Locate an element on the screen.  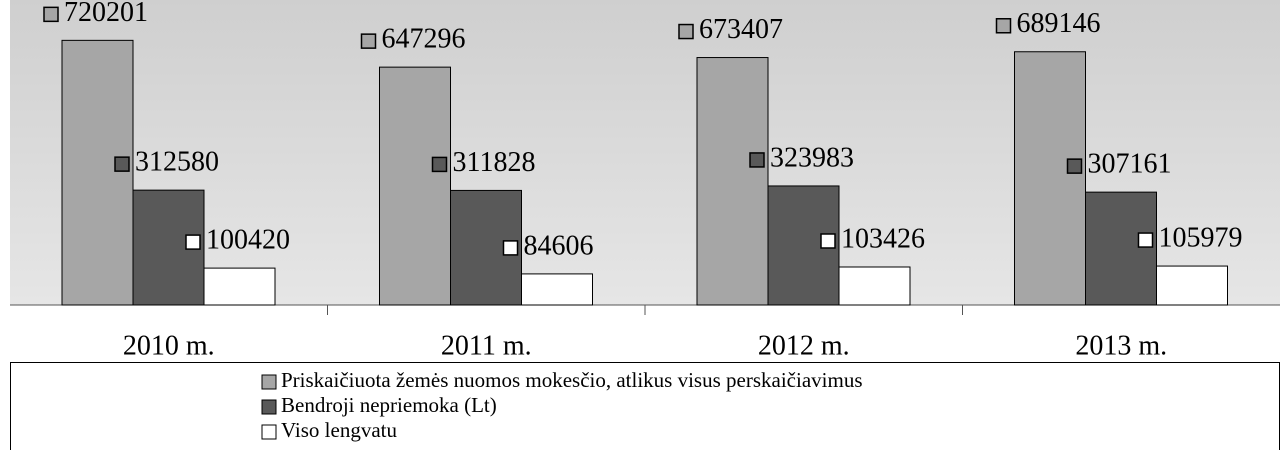
data-label: 673407 is located at coordinates (741, 29).